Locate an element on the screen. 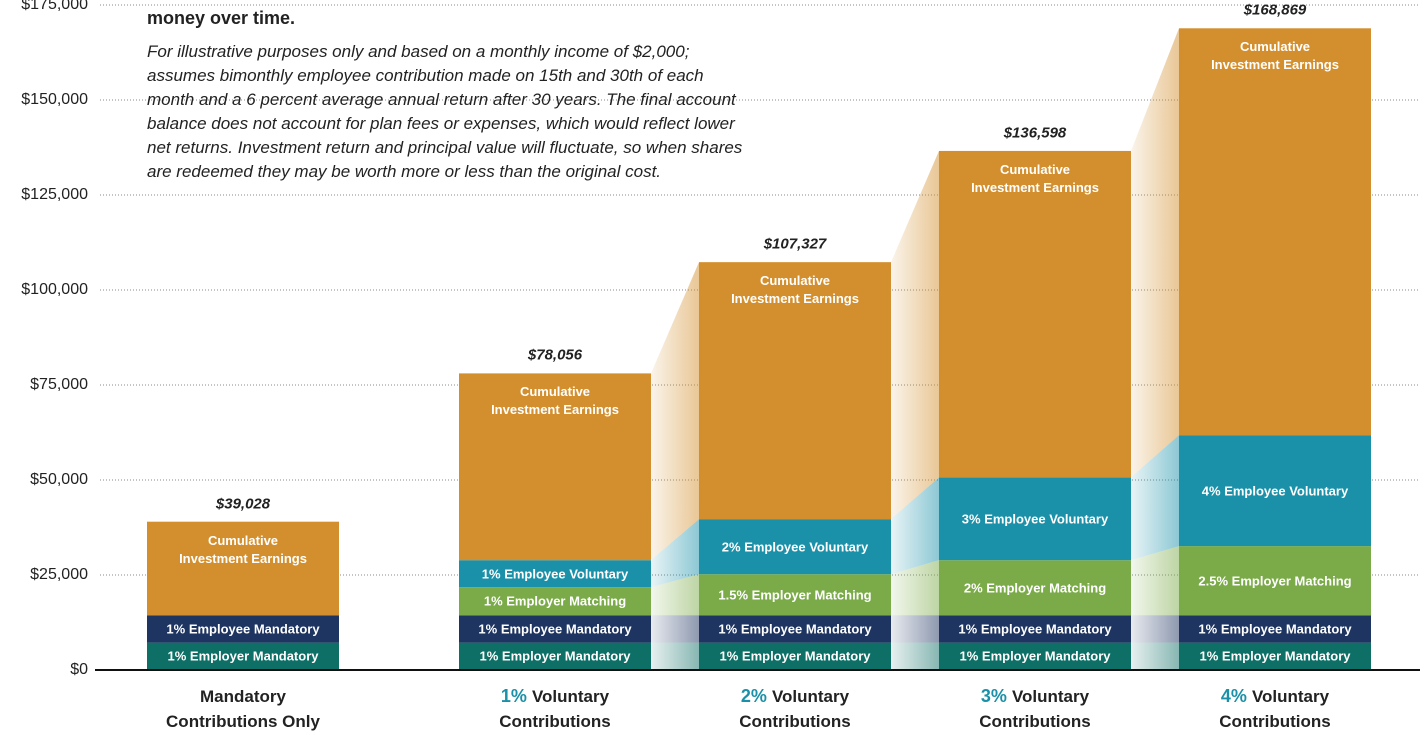 The width and height of the screenshot is (1426, 735). total-label: $107,327 is located at coordinates (795, 244).